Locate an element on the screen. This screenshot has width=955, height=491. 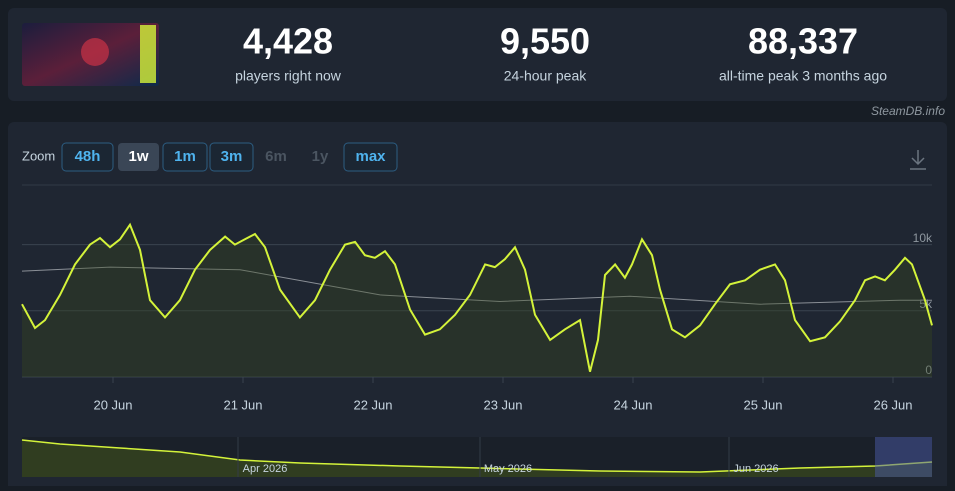
navigator-label: May 2026 is located at coordinates (508, 469).